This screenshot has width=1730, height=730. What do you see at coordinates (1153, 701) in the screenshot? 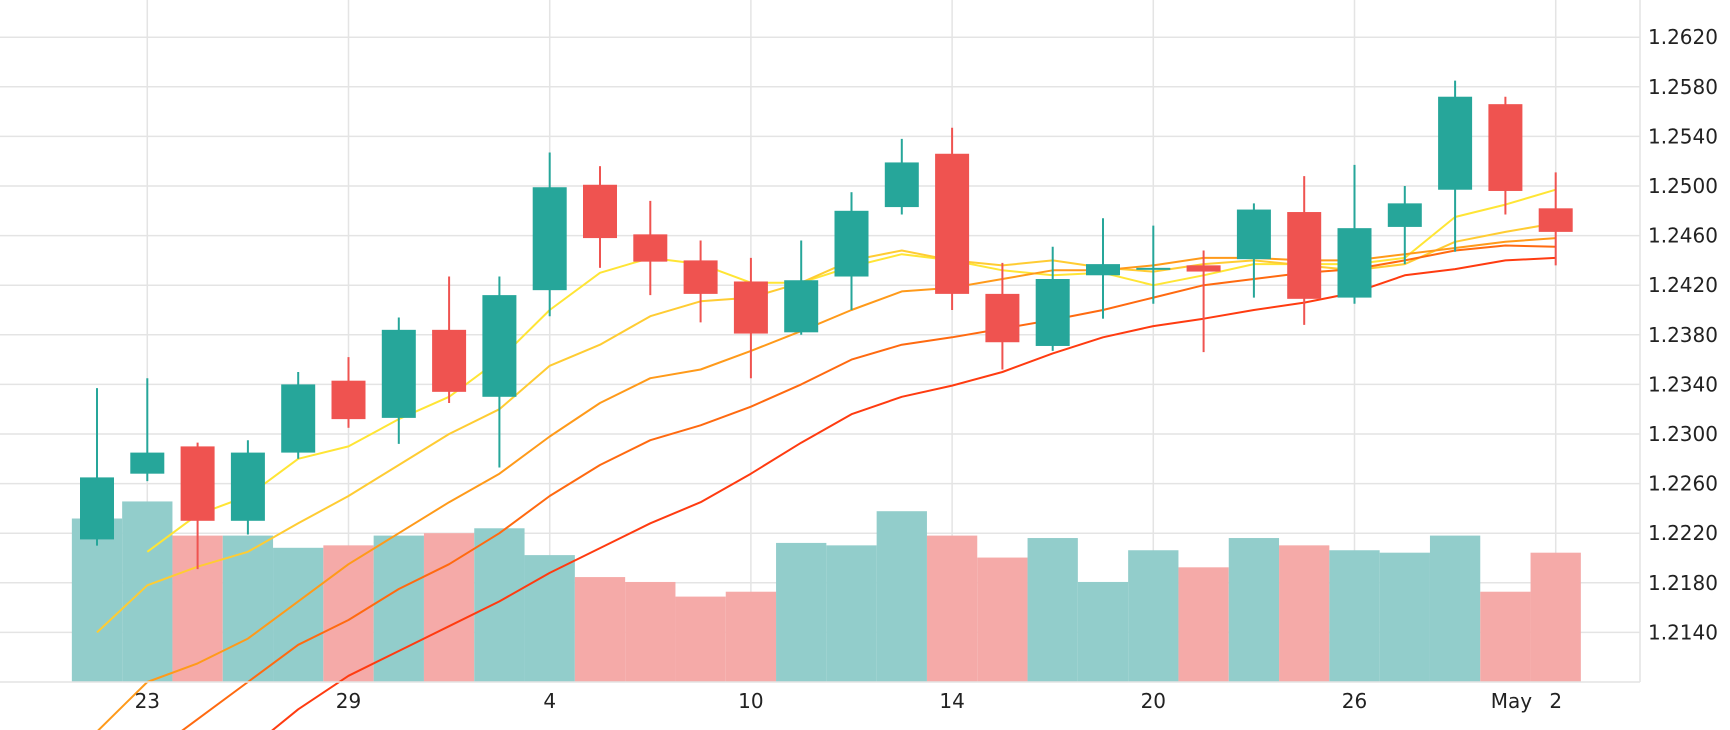
I see `date-tick-label: 20` at bounding box center [1153, 701].